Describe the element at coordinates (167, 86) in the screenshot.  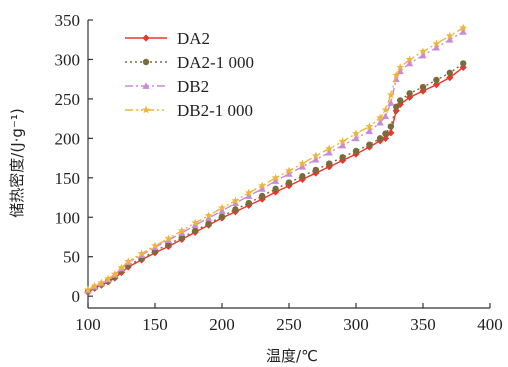
I see `legend-item: DB2` at that location.